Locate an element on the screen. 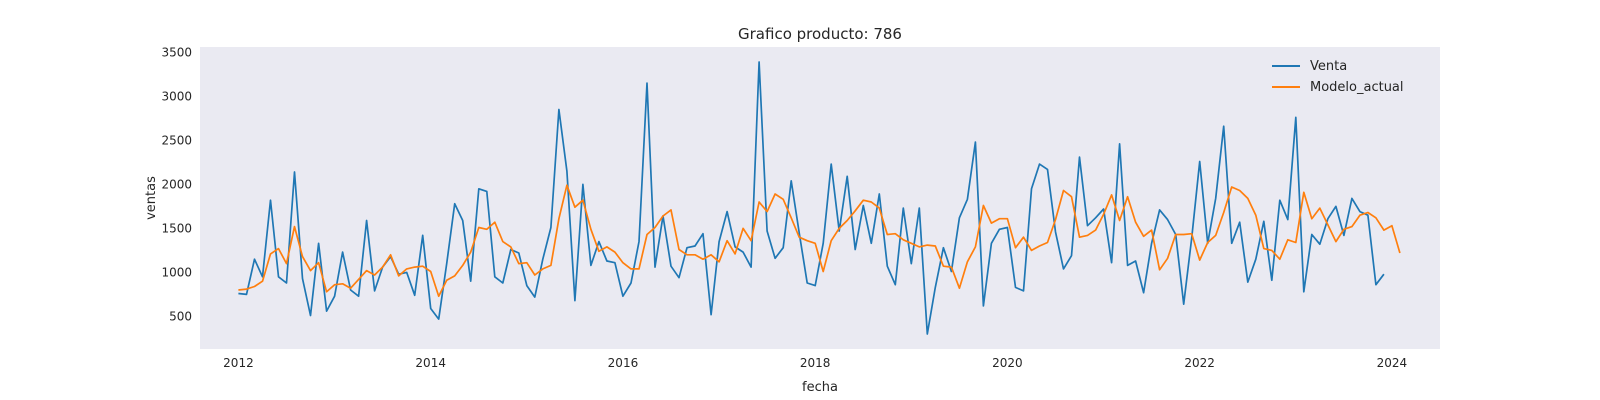 The width and height of the screenshot is (1600, 400). y-tick-label: 1000 is located at coordinates (176, 272).